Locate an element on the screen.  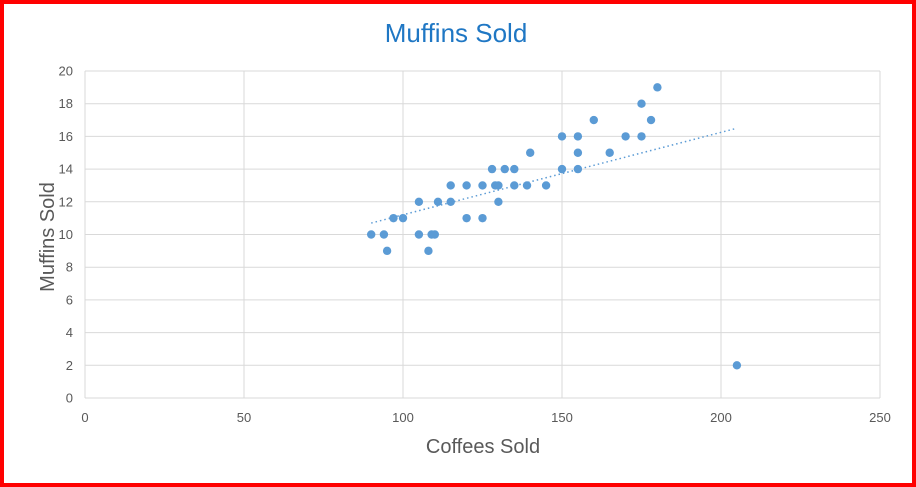
y-tick-label: 4 is located at coordinates (69, 332).